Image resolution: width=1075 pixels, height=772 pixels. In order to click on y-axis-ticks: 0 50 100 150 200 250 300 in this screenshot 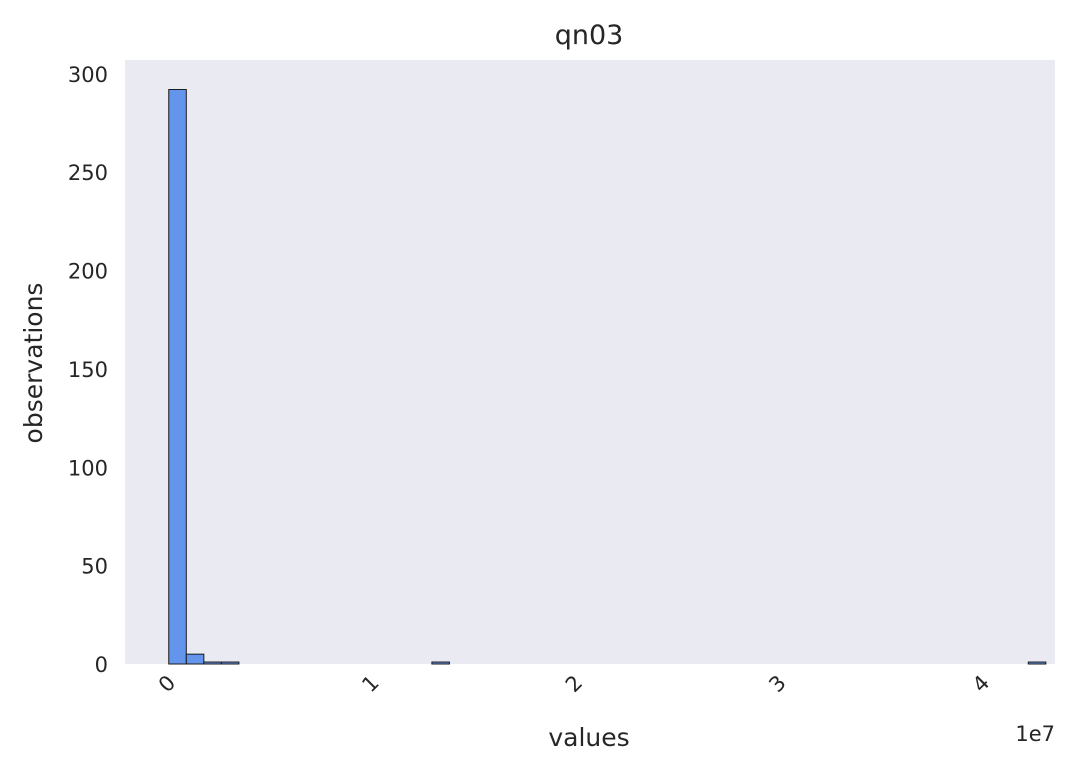, I will do `click(88, 370)`.